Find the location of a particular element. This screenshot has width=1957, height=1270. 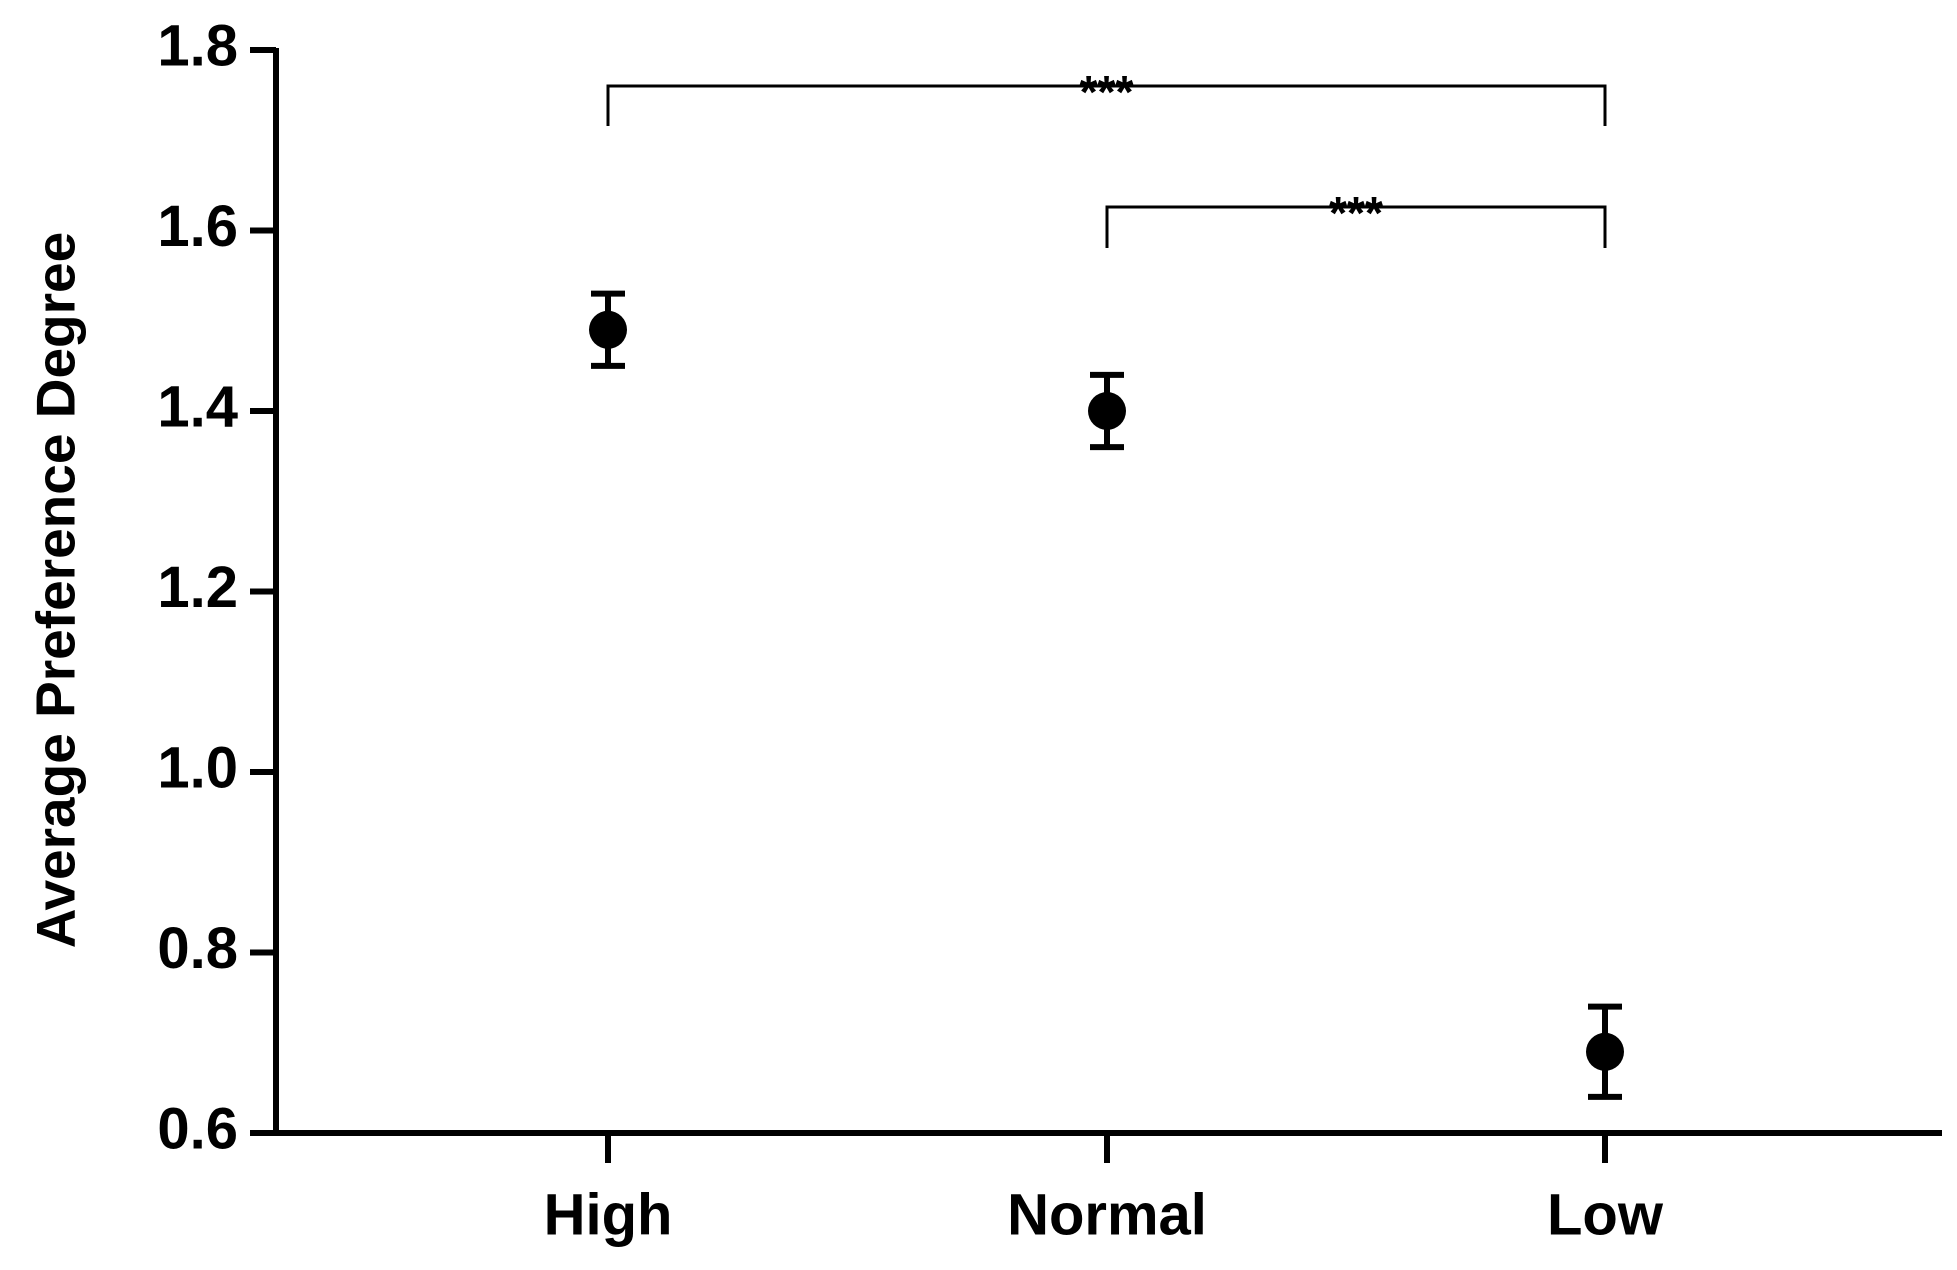

y-axis-label: Average Preference Degree is located at coordinates (56, 590).